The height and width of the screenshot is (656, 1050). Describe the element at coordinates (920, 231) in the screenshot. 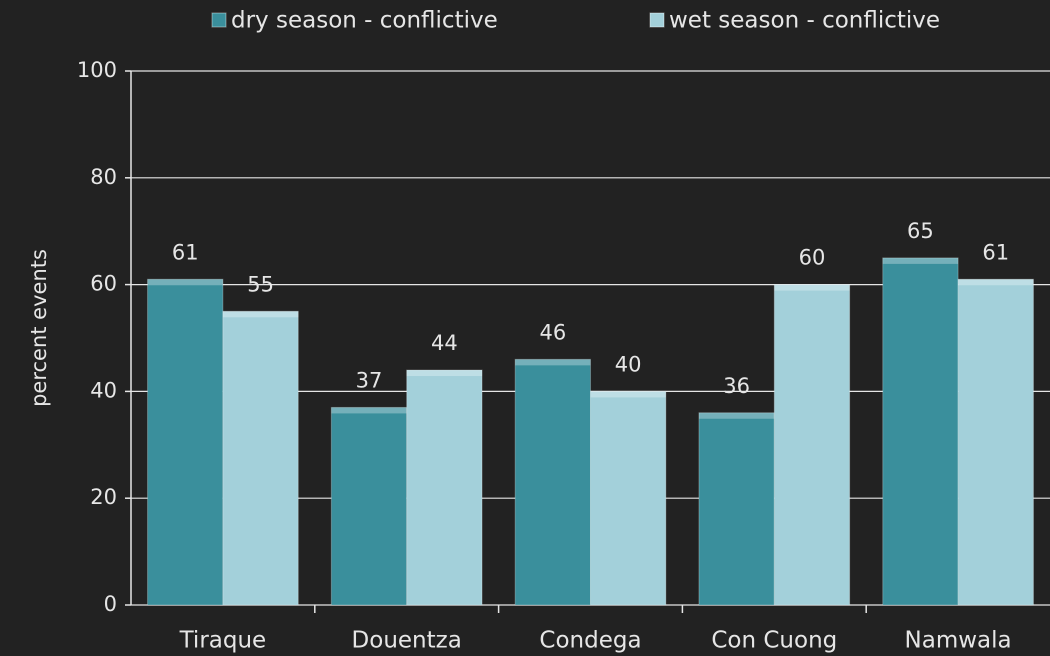

I see `data-label: 65` at that location.